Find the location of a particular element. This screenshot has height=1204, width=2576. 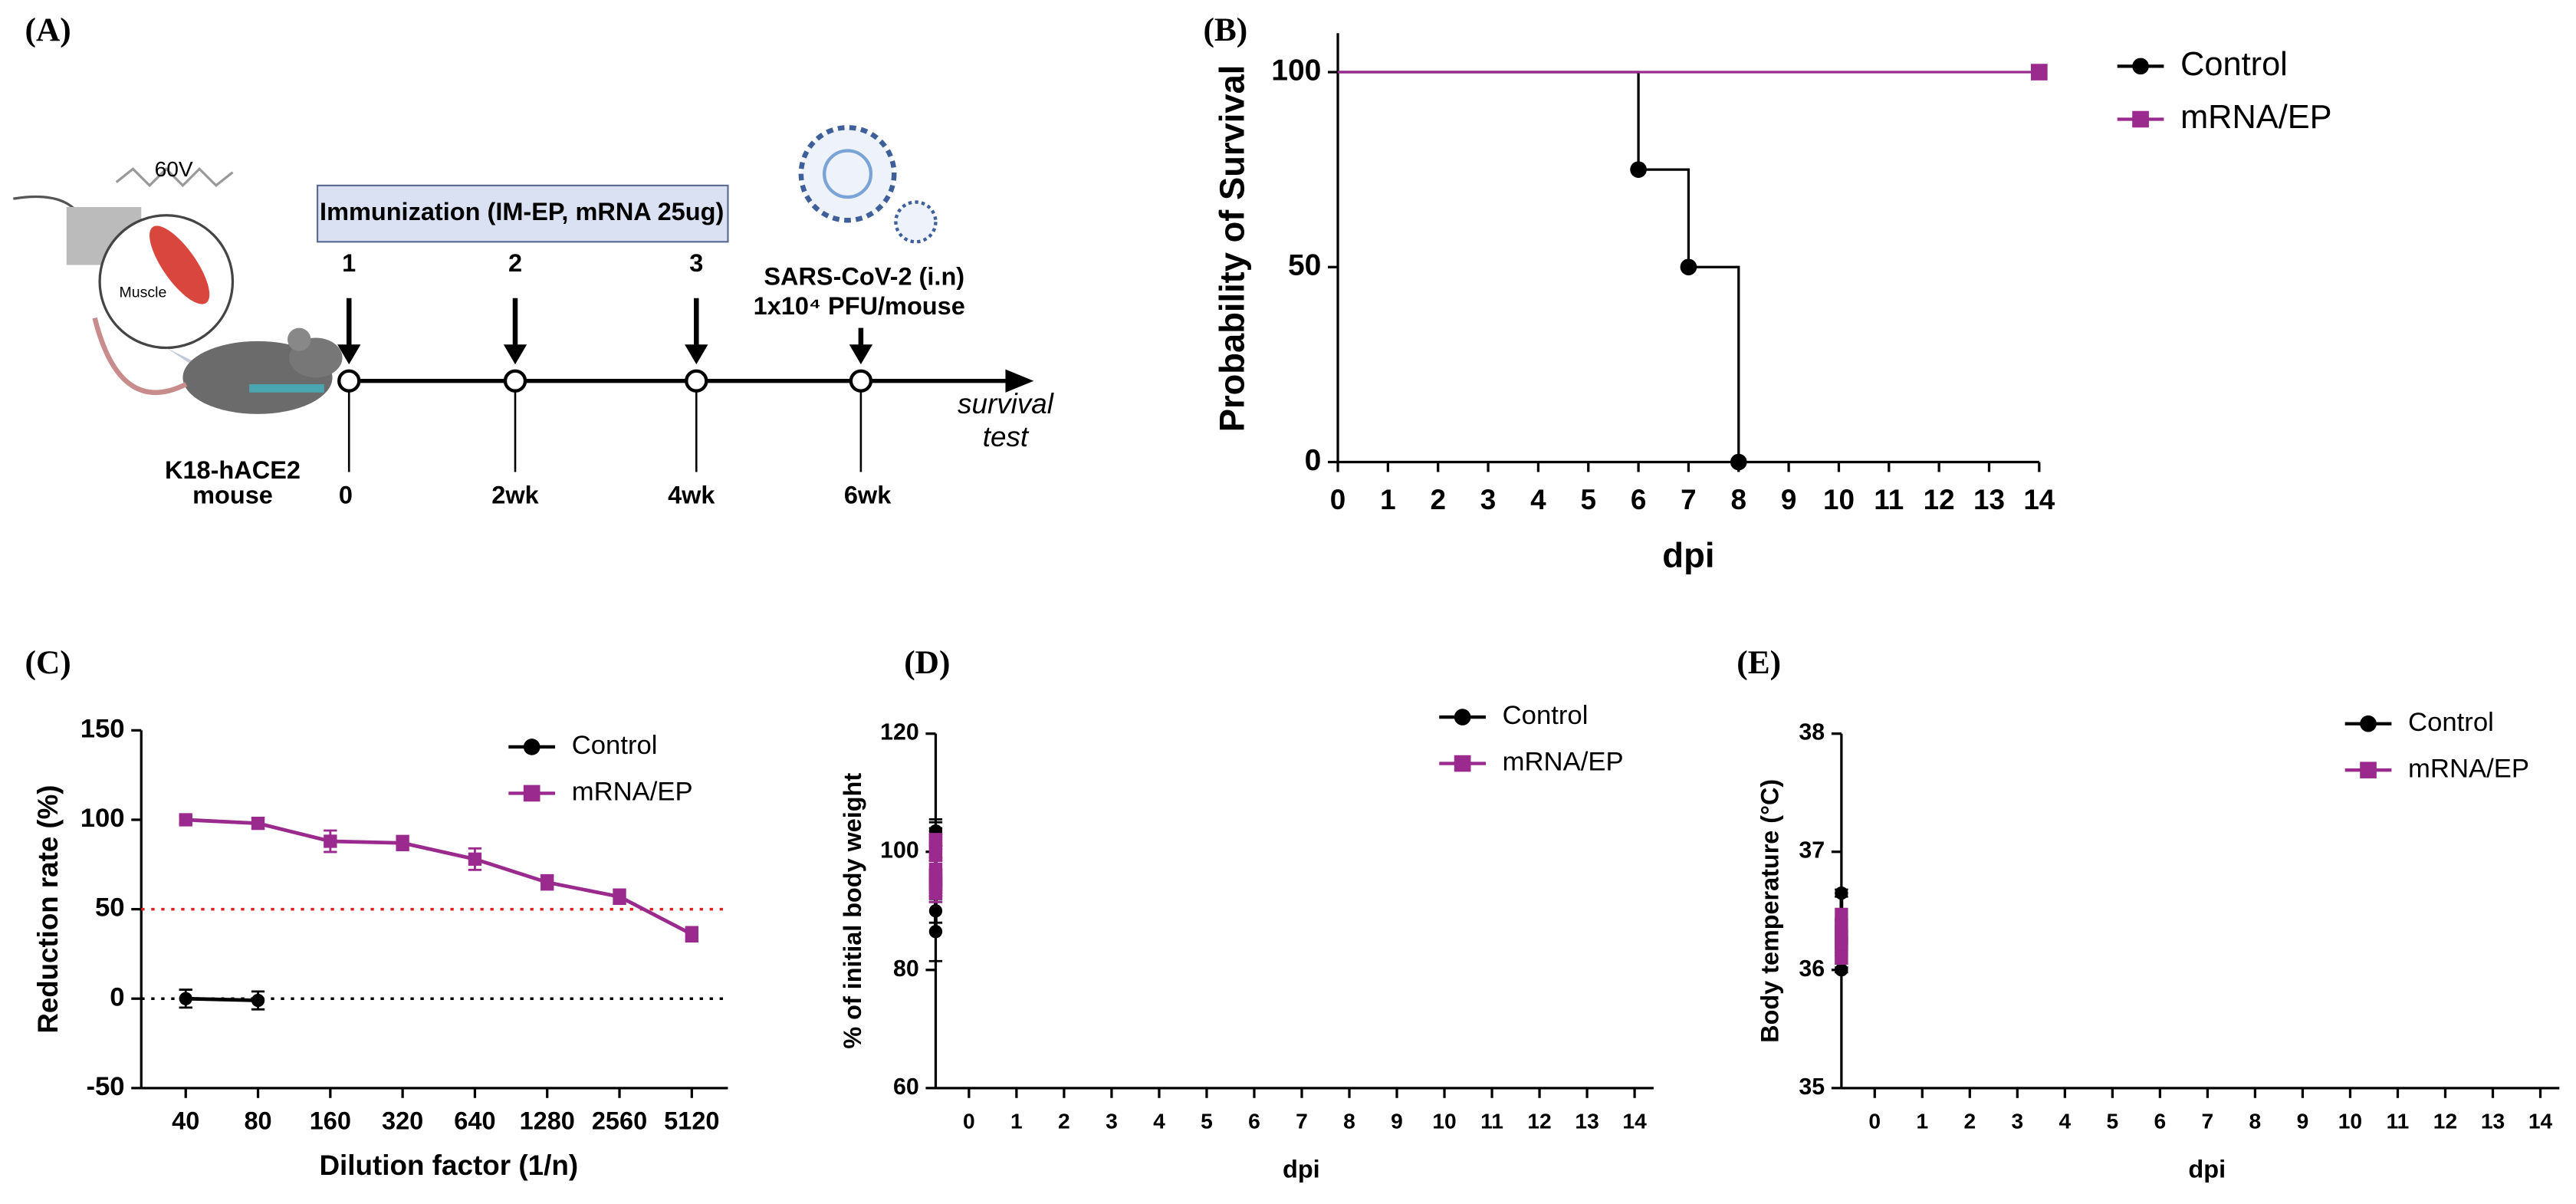

x-tick-label: 0 is located at coordinates (1338, 499).